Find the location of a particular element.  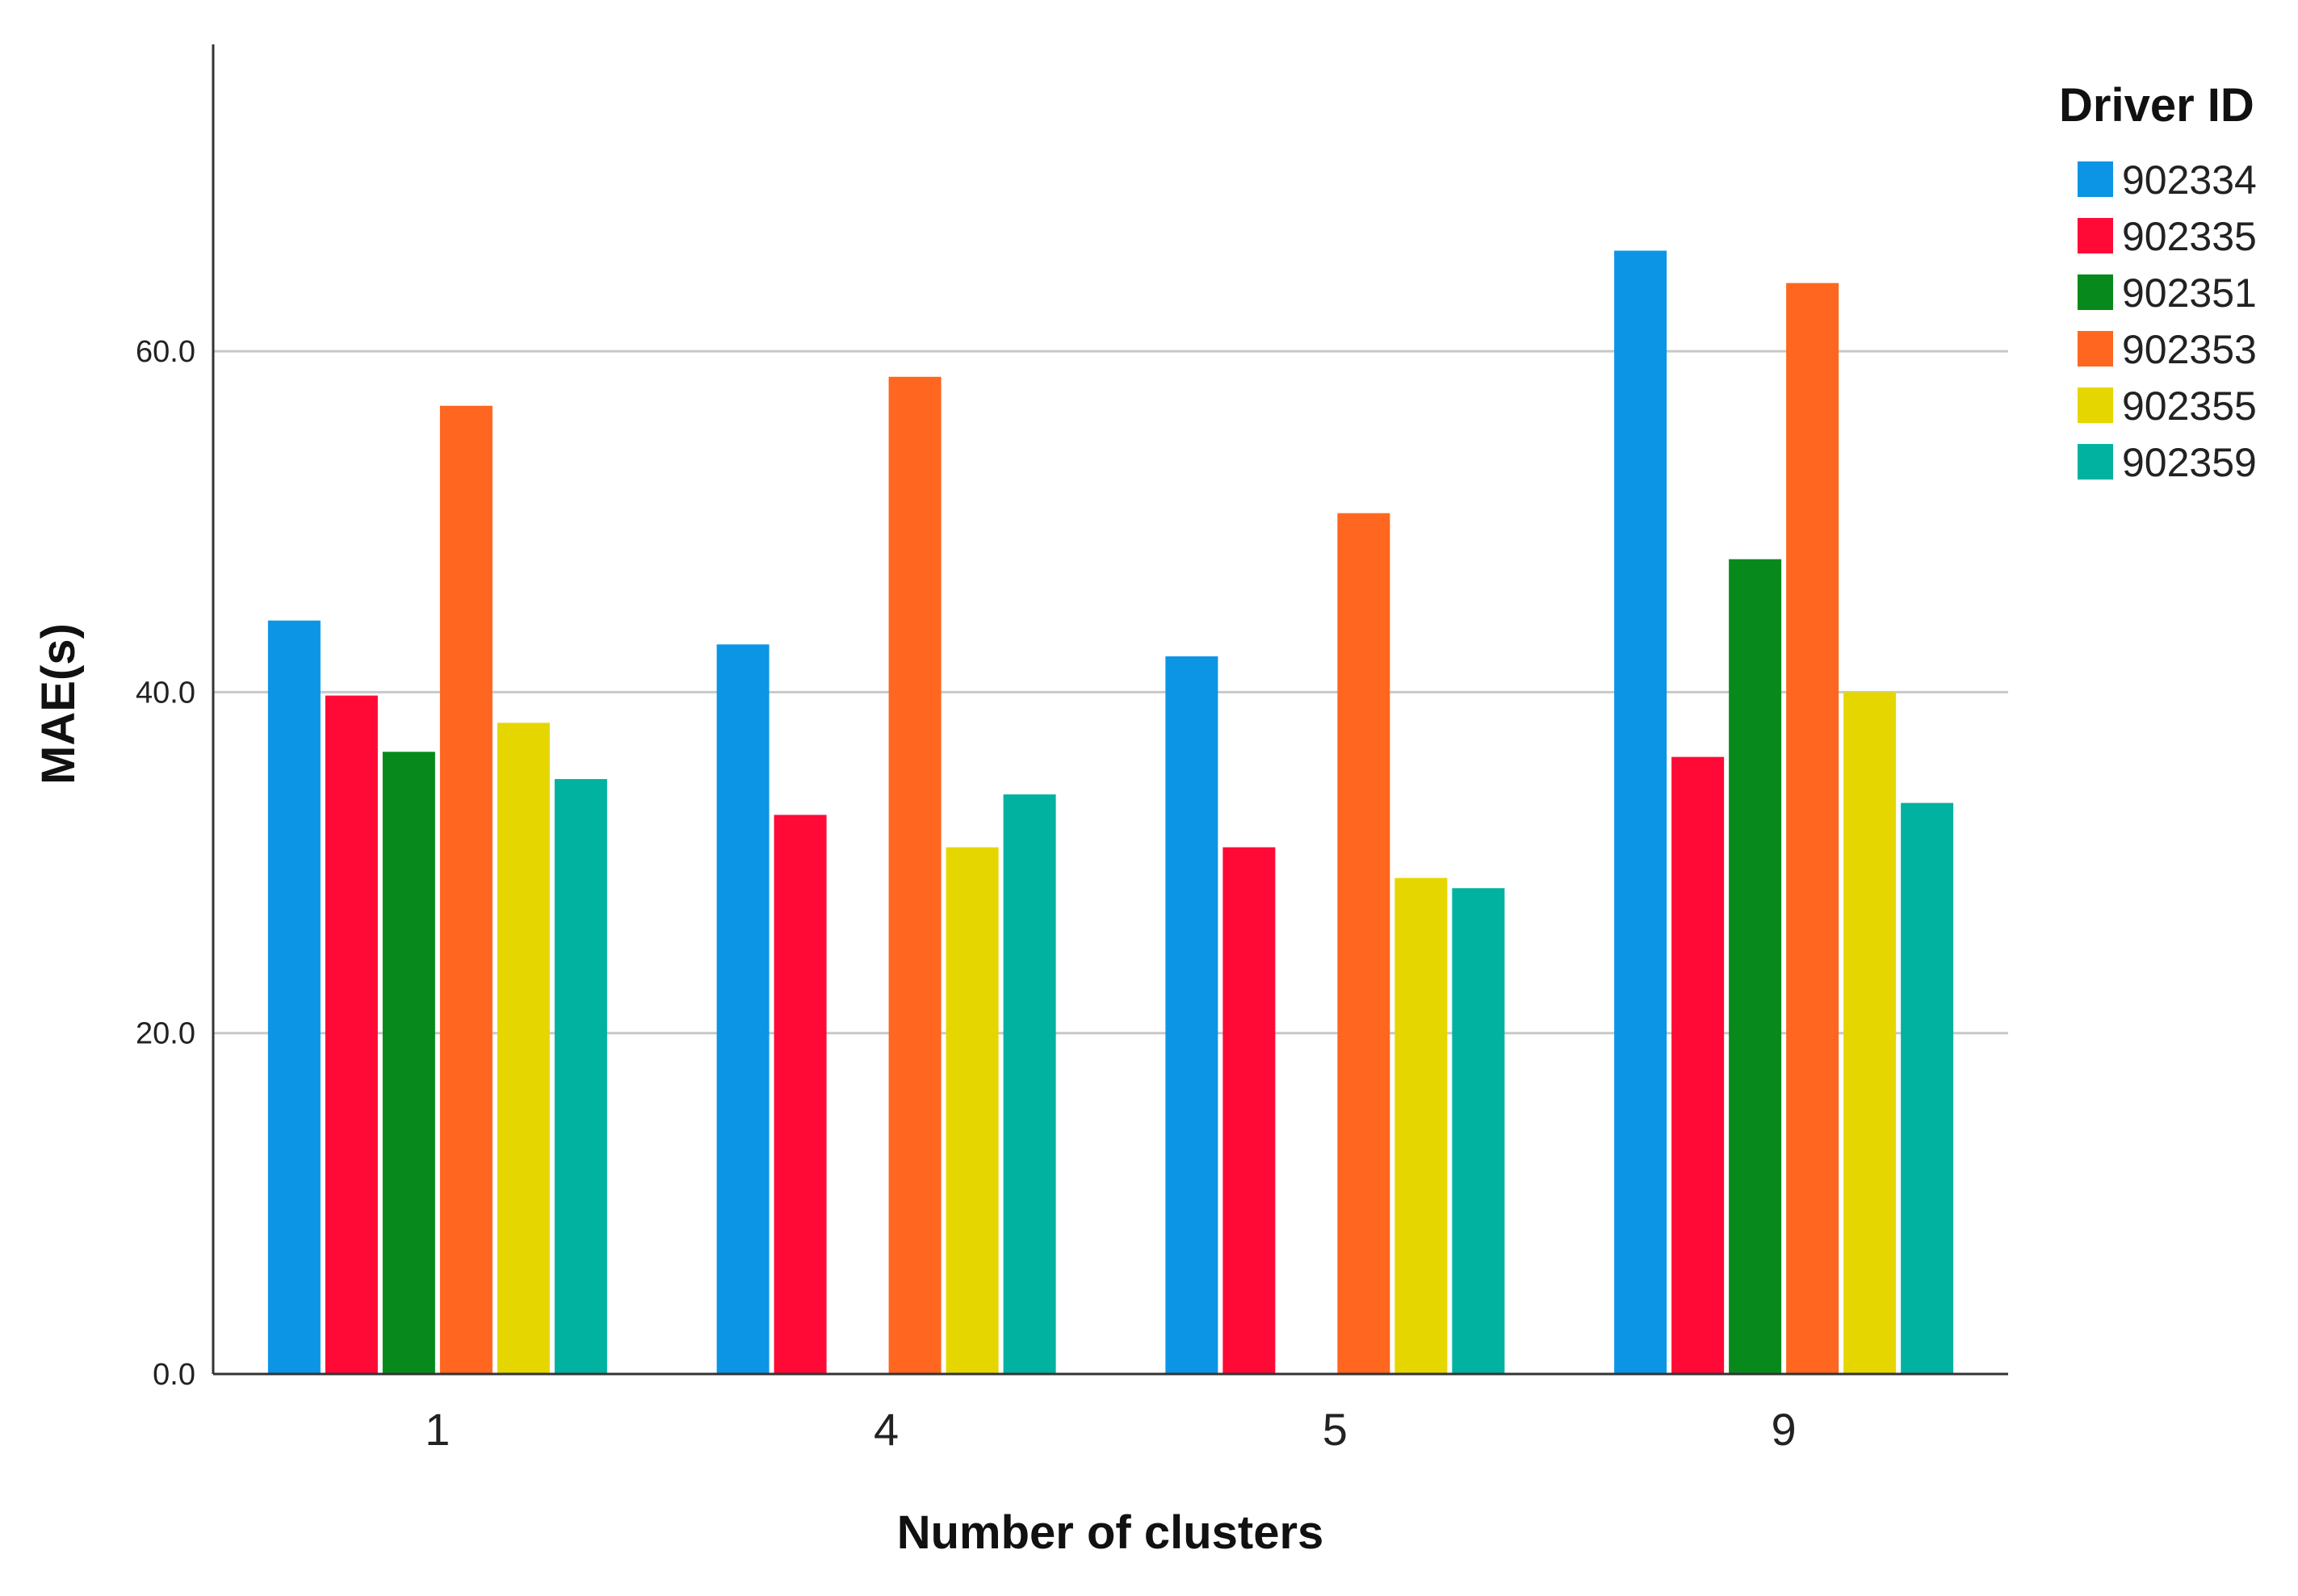

legend-label: 902353 is located at coordinates (2189, 349).